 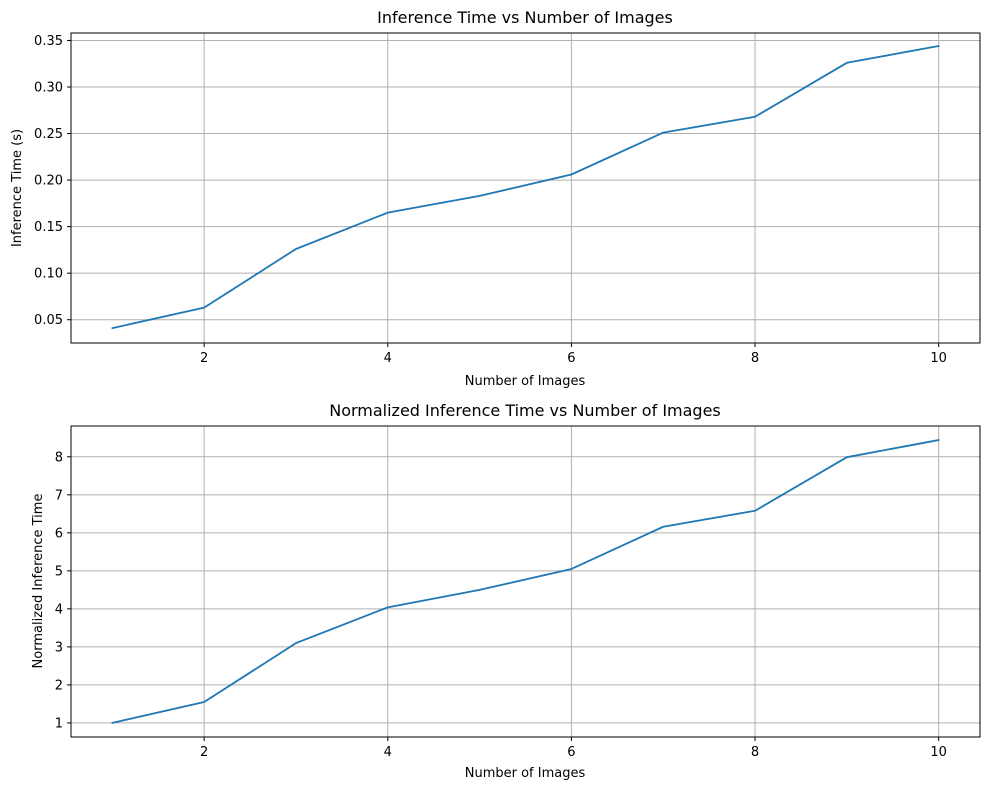 What do you see at coordinates (59, 495) in the screenshot?
I see `y-tick-label: 7` at bounding box center [59, 495].